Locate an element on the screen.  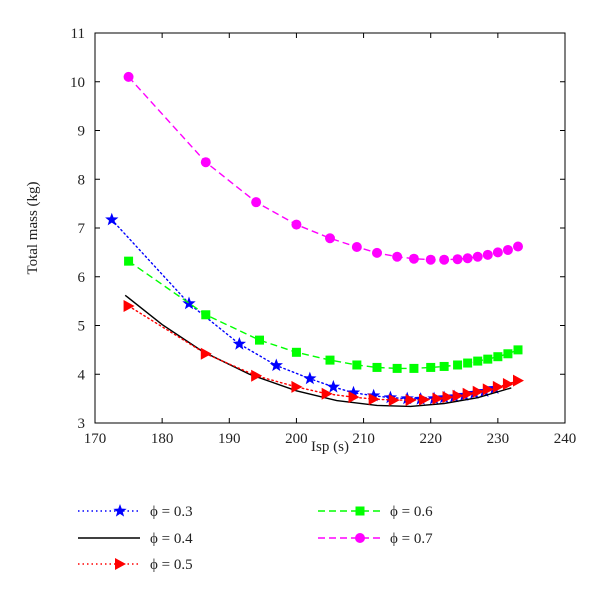
legend-label: ϕ = 0.7 is located at coordinates (411, 539).